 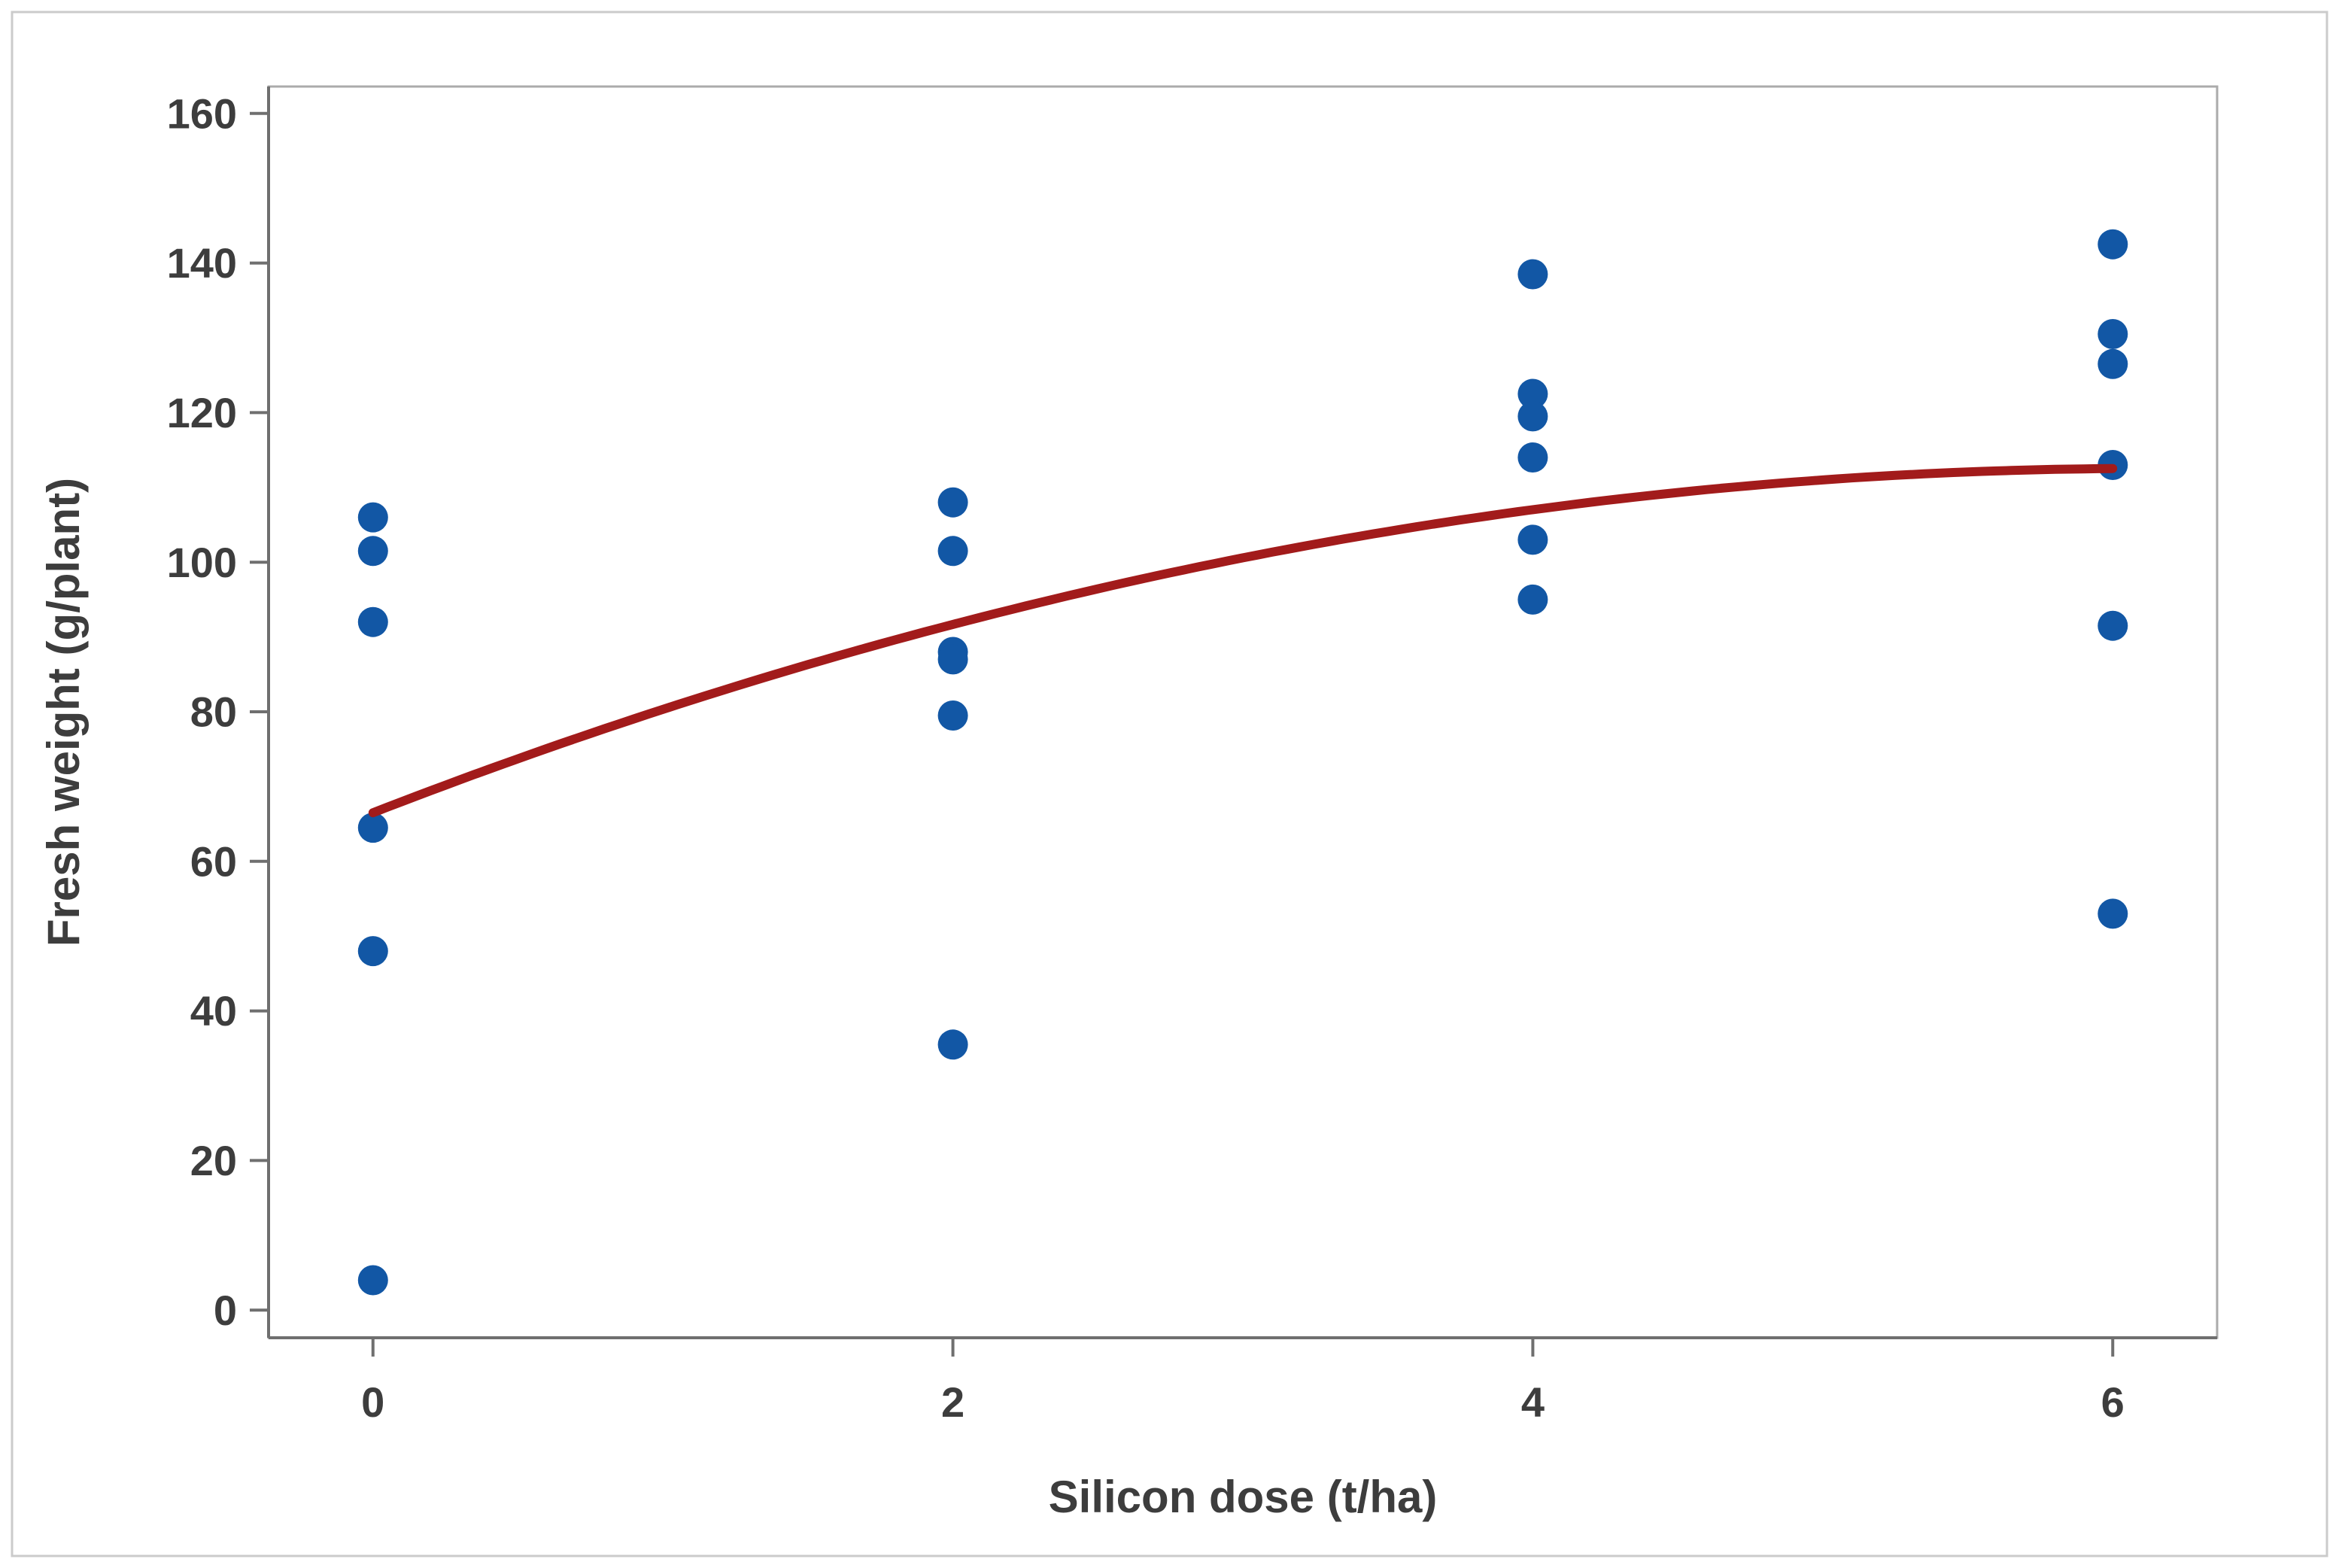 I want to click on y-tick-label: 60, so click(x=214, y=861).